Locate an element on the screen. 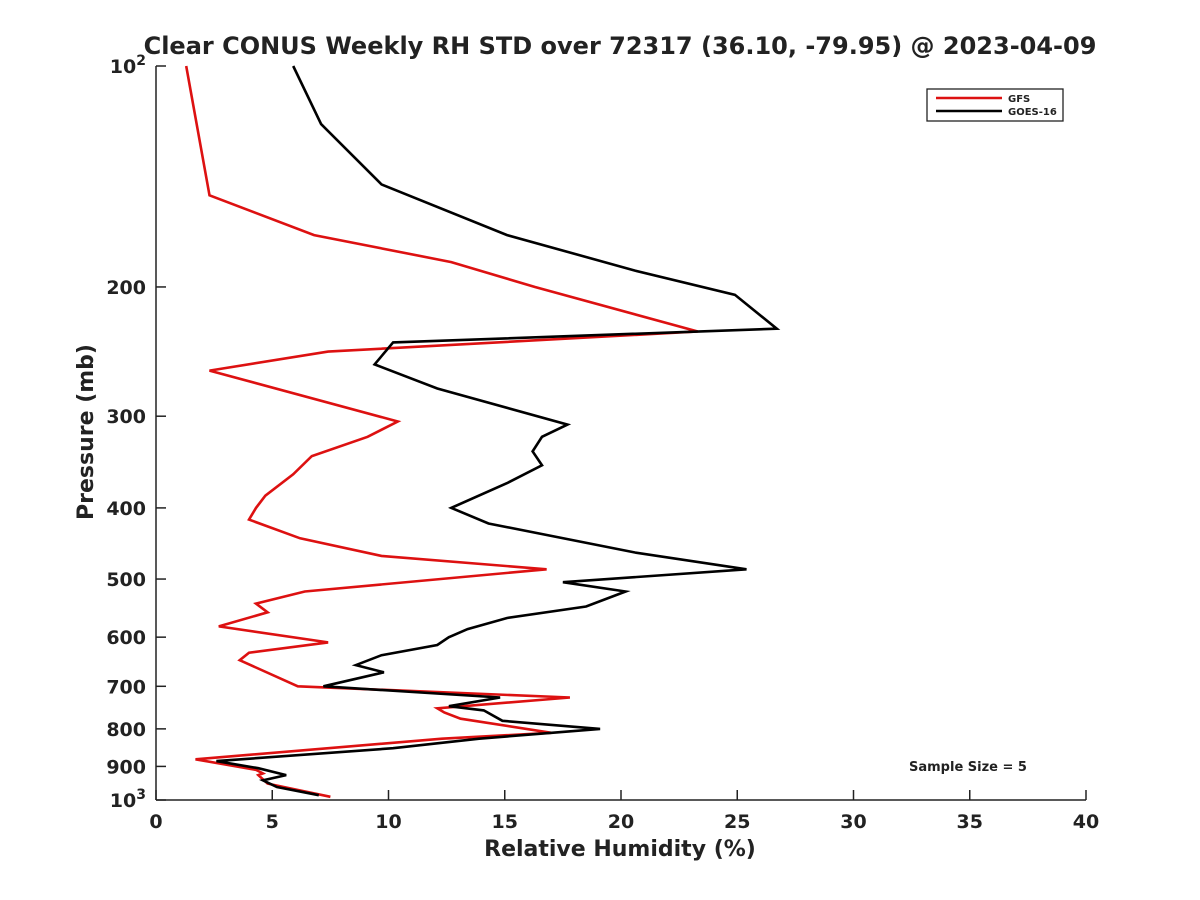 Image resolution: width=1200 pixels, height=900 pixels. sample-size-annotation: Sample Size = 5 is located at coordinates (968, 767).